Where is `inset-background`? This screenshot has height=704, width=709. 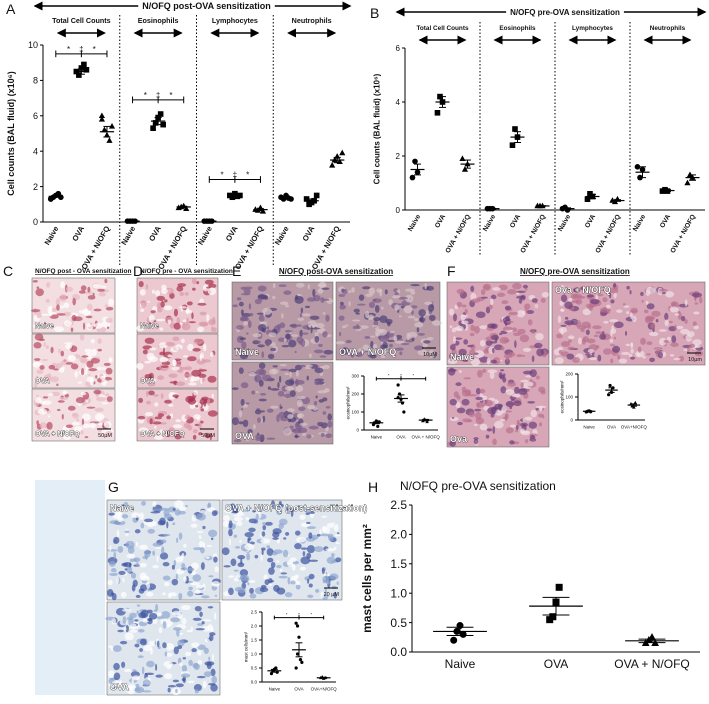 inset-background is located at coordinates (628, 407).